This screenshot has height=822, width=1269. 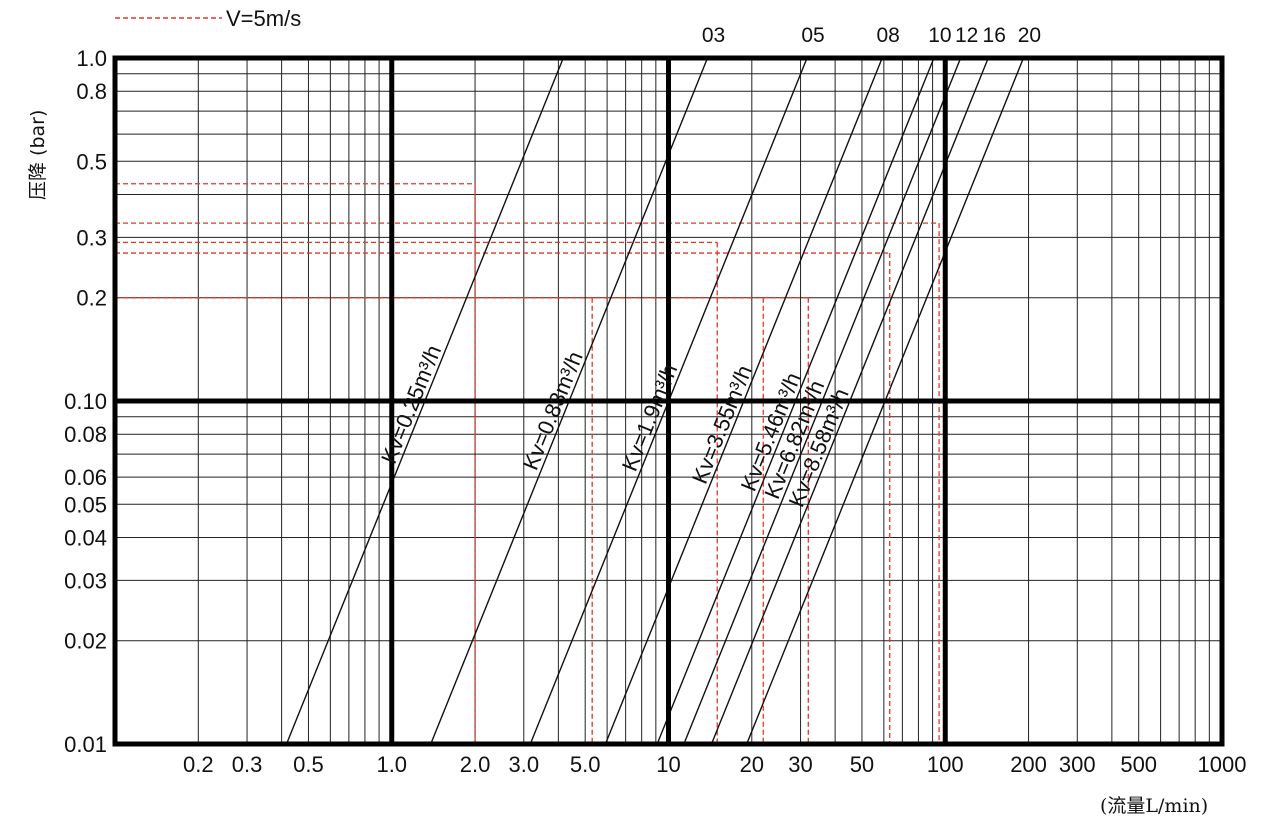 I want to click on x-tick-label: 200, so click(x=1028, y=764).